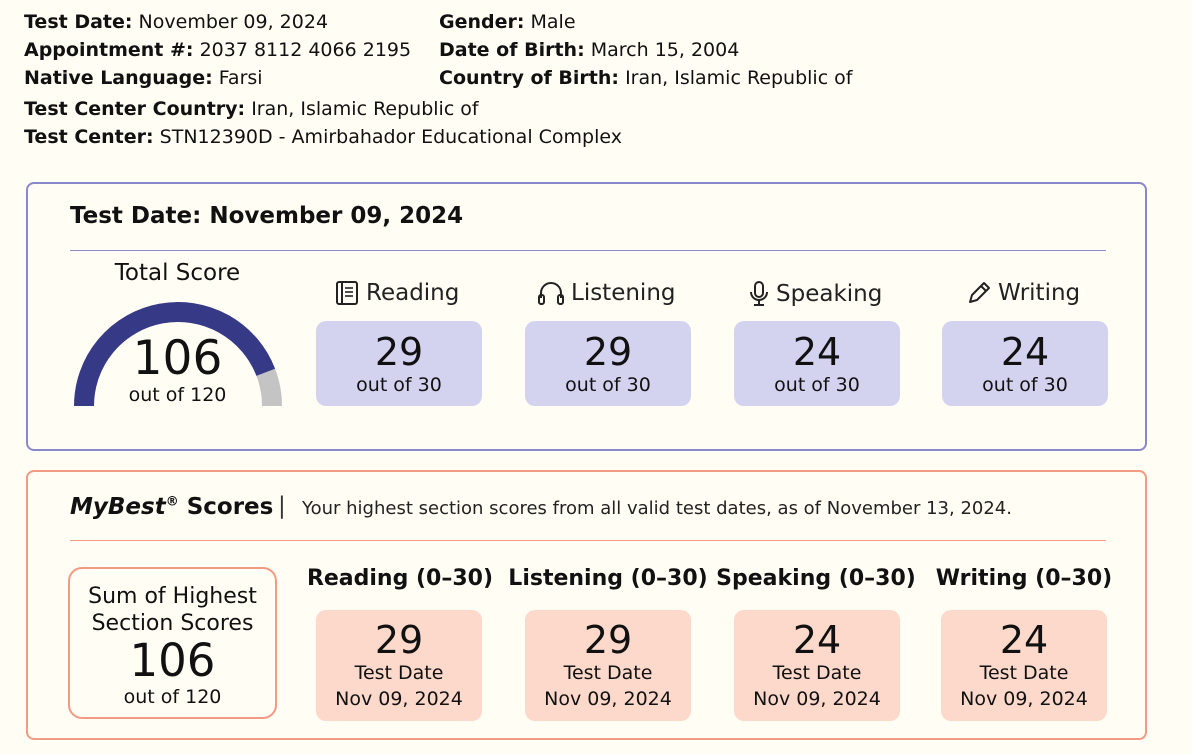 Image resolution: width=1192 pixels, height=754 pixels. Describe the element at coordinates (267, 216) in the screenshot. I see `test-scores-title: Test Date: November 09, 2024` at that location.